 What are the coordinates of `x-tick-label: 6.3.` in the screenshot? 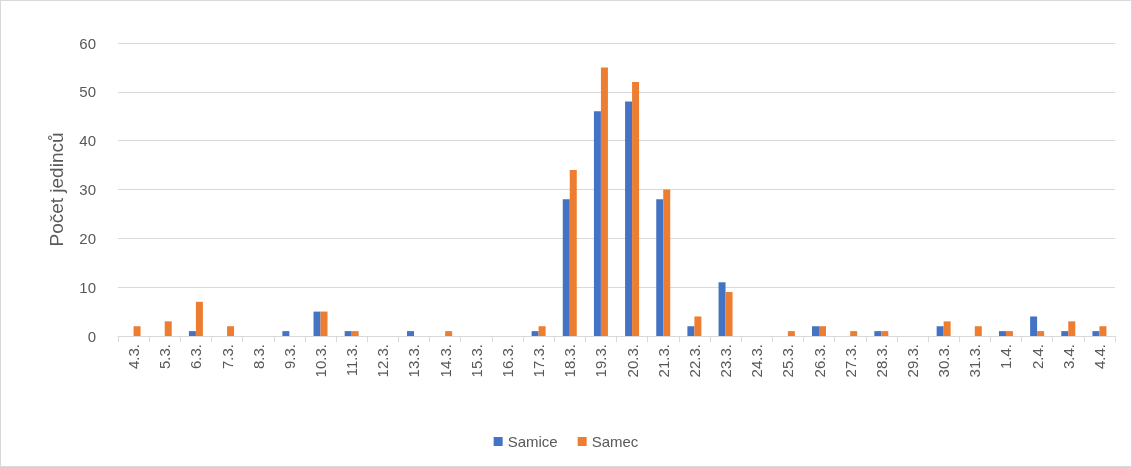 It's located at (196, 357).